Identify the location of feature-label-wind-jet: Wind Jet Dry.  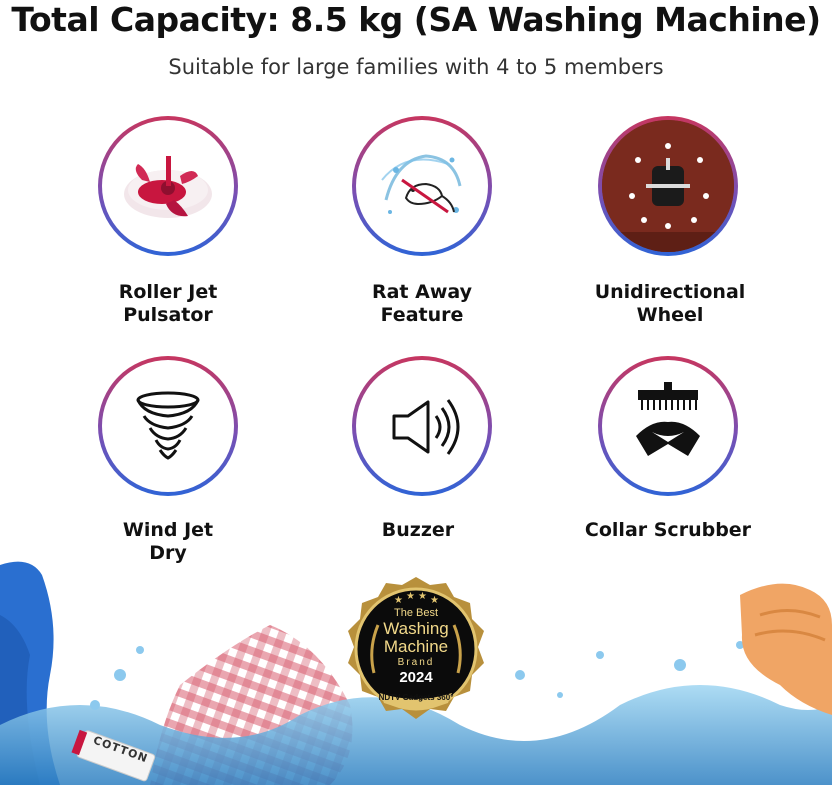
(168, 542).